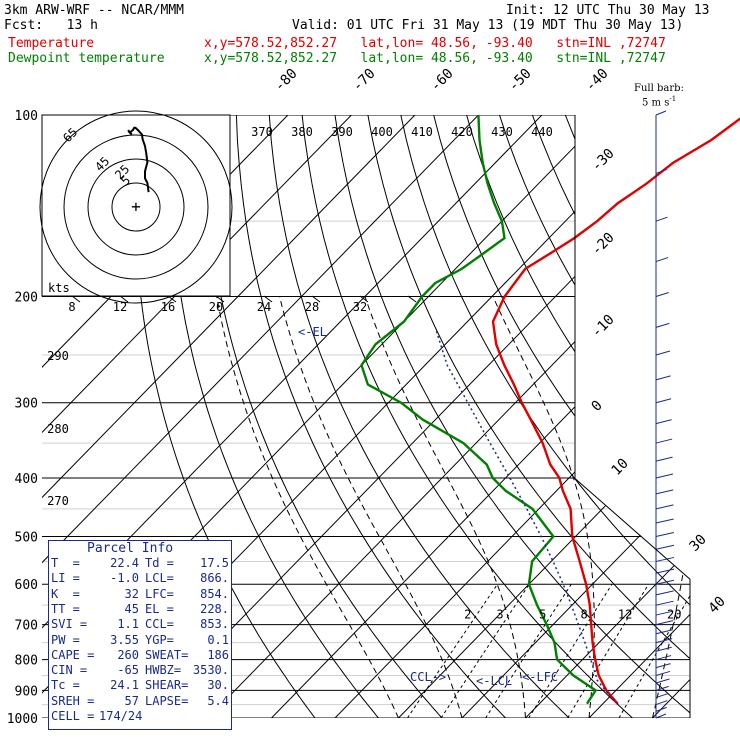 This screenshot has width=740, height=740. What do you see at coordinates (442, 80) in the screenshot?
I see `isotherm-label: -60` at bounding box center [442, 80].